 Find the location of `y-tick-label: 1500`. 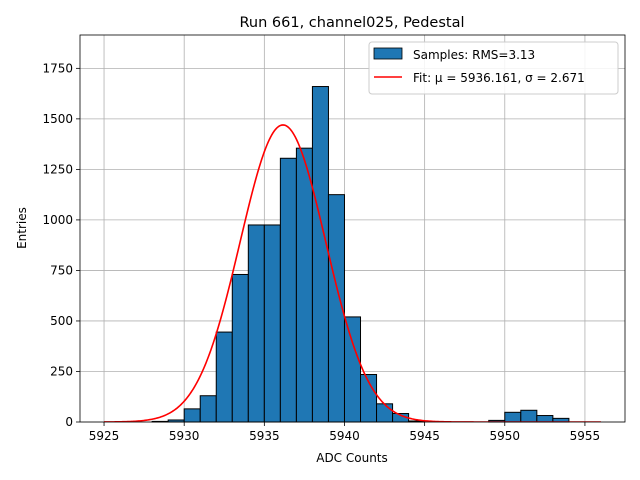

y-tick-label: 1500 is located at coordinates (57, 119).